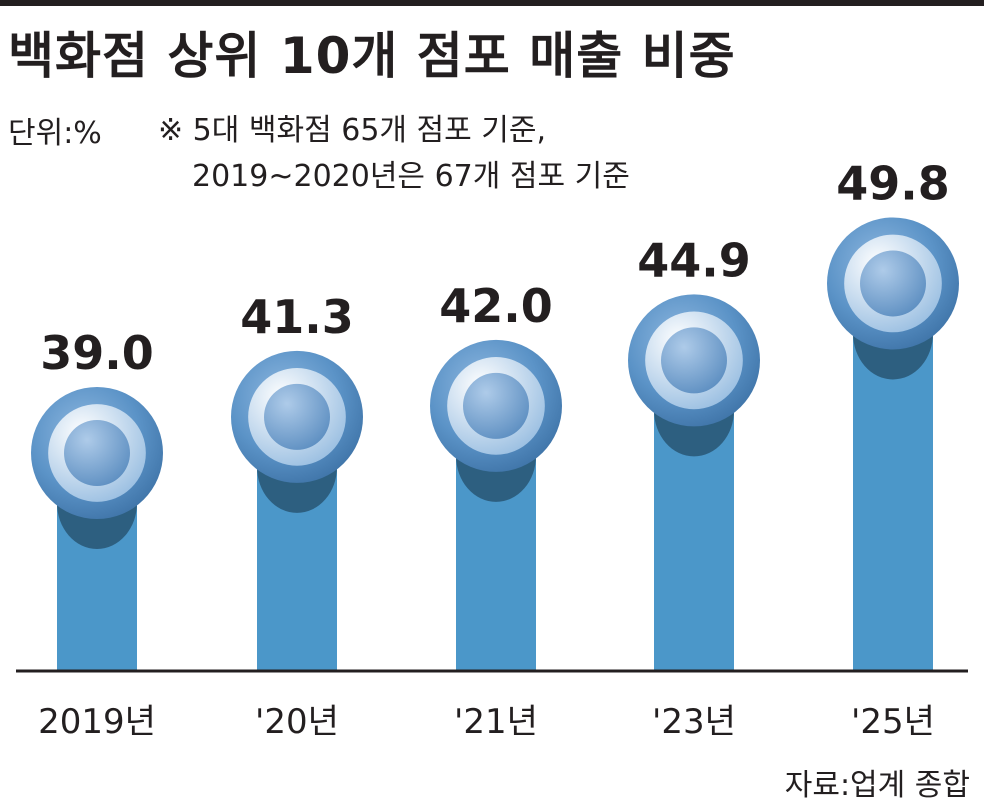  Describe the element at coordinates (694, 260) in the screenshot. I see `value-label: 44.9` at that location.